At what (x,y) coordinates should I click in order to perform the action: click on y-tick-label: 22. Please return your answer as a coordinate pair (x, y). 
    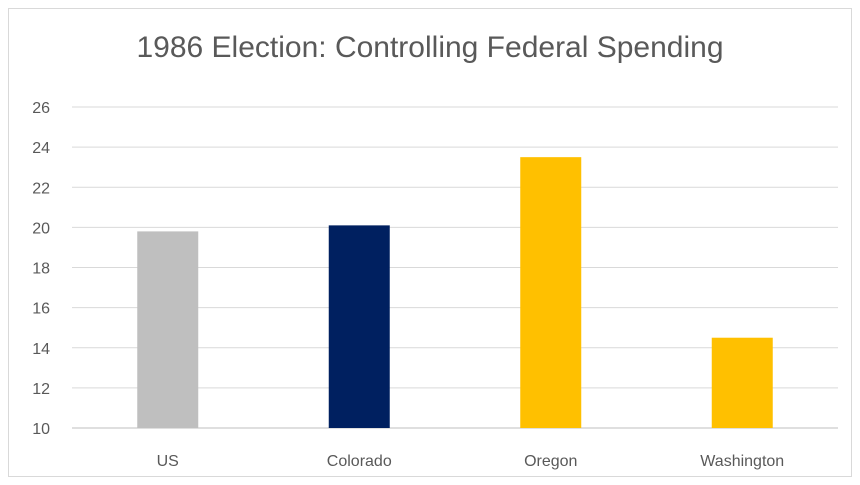
    Looking at the image, I should click on (41, 188).